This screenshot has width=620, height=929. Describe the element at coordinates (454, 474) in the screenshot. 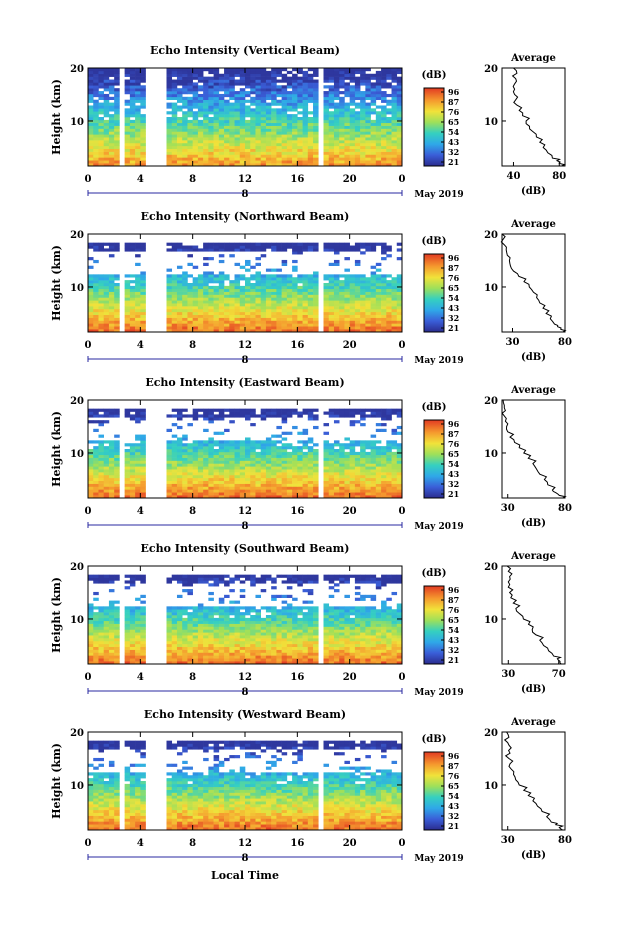

I see `colorbar-tick-label: 43` at that location.